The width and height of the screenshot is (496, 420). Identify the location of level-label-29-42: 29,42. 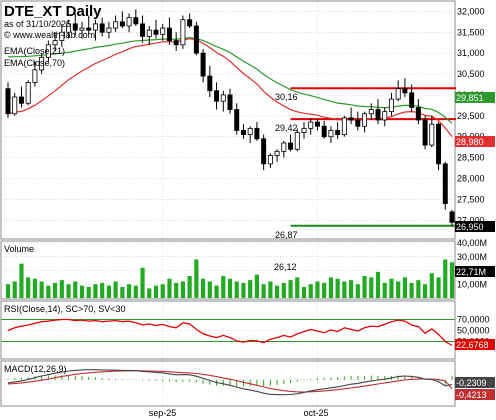
(286, 128).